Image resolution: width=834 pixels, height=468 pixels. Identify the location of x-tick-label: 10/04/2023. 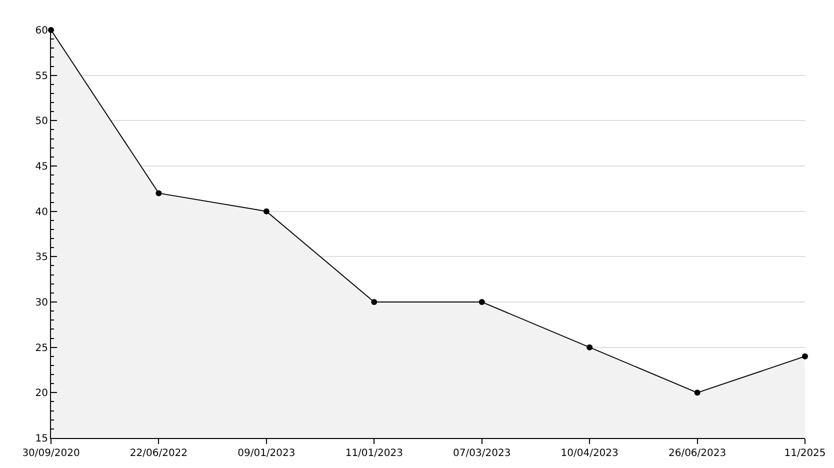
(589, 453).